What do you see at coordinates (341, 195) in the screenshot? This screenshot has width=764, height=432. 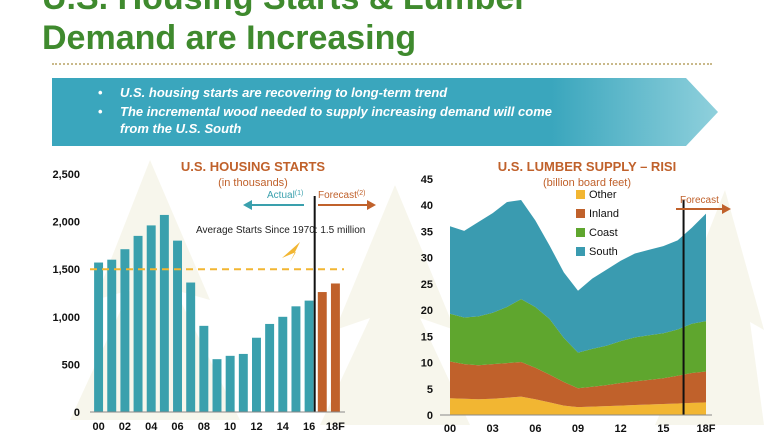 I see `forecast-label: Forecast(2)` at bounding box center [341, 195].